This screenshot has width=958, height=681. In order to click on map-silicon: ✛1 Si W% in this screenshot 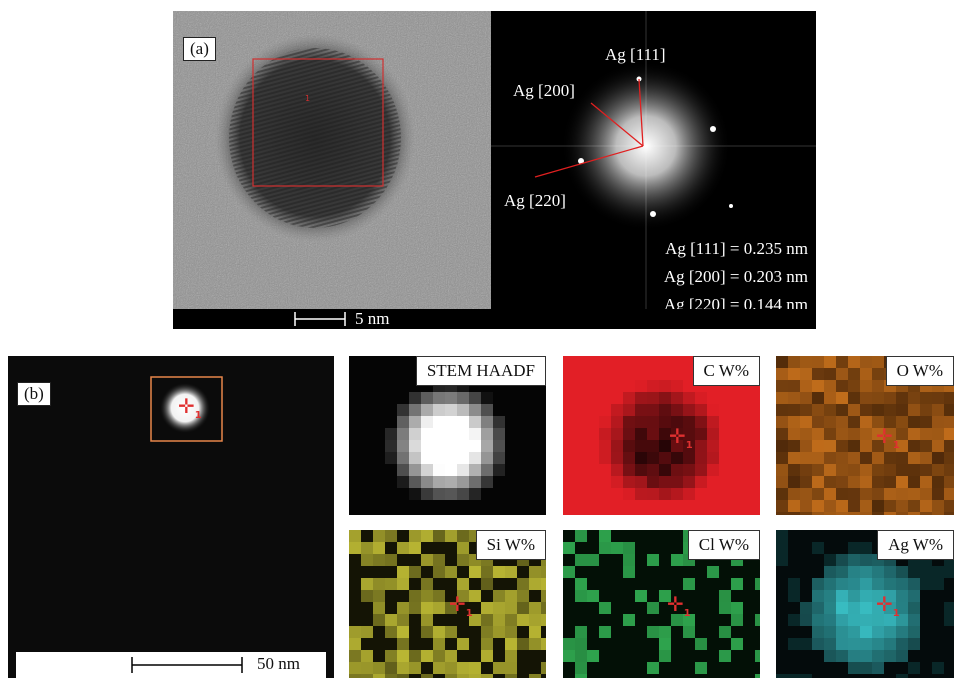, I will do `click(447, 604)`.